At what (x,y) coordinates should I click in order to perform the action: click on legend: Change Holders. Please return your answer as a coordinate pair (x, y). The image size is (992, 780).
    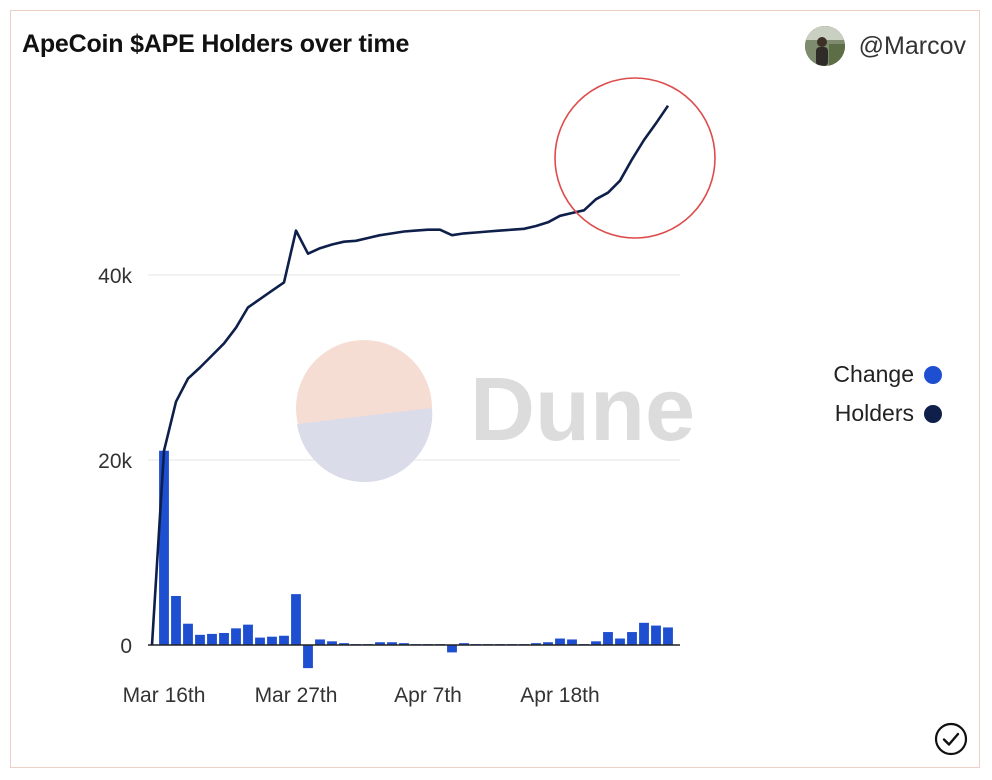
    Looking at the image, I should click on (887, 394).